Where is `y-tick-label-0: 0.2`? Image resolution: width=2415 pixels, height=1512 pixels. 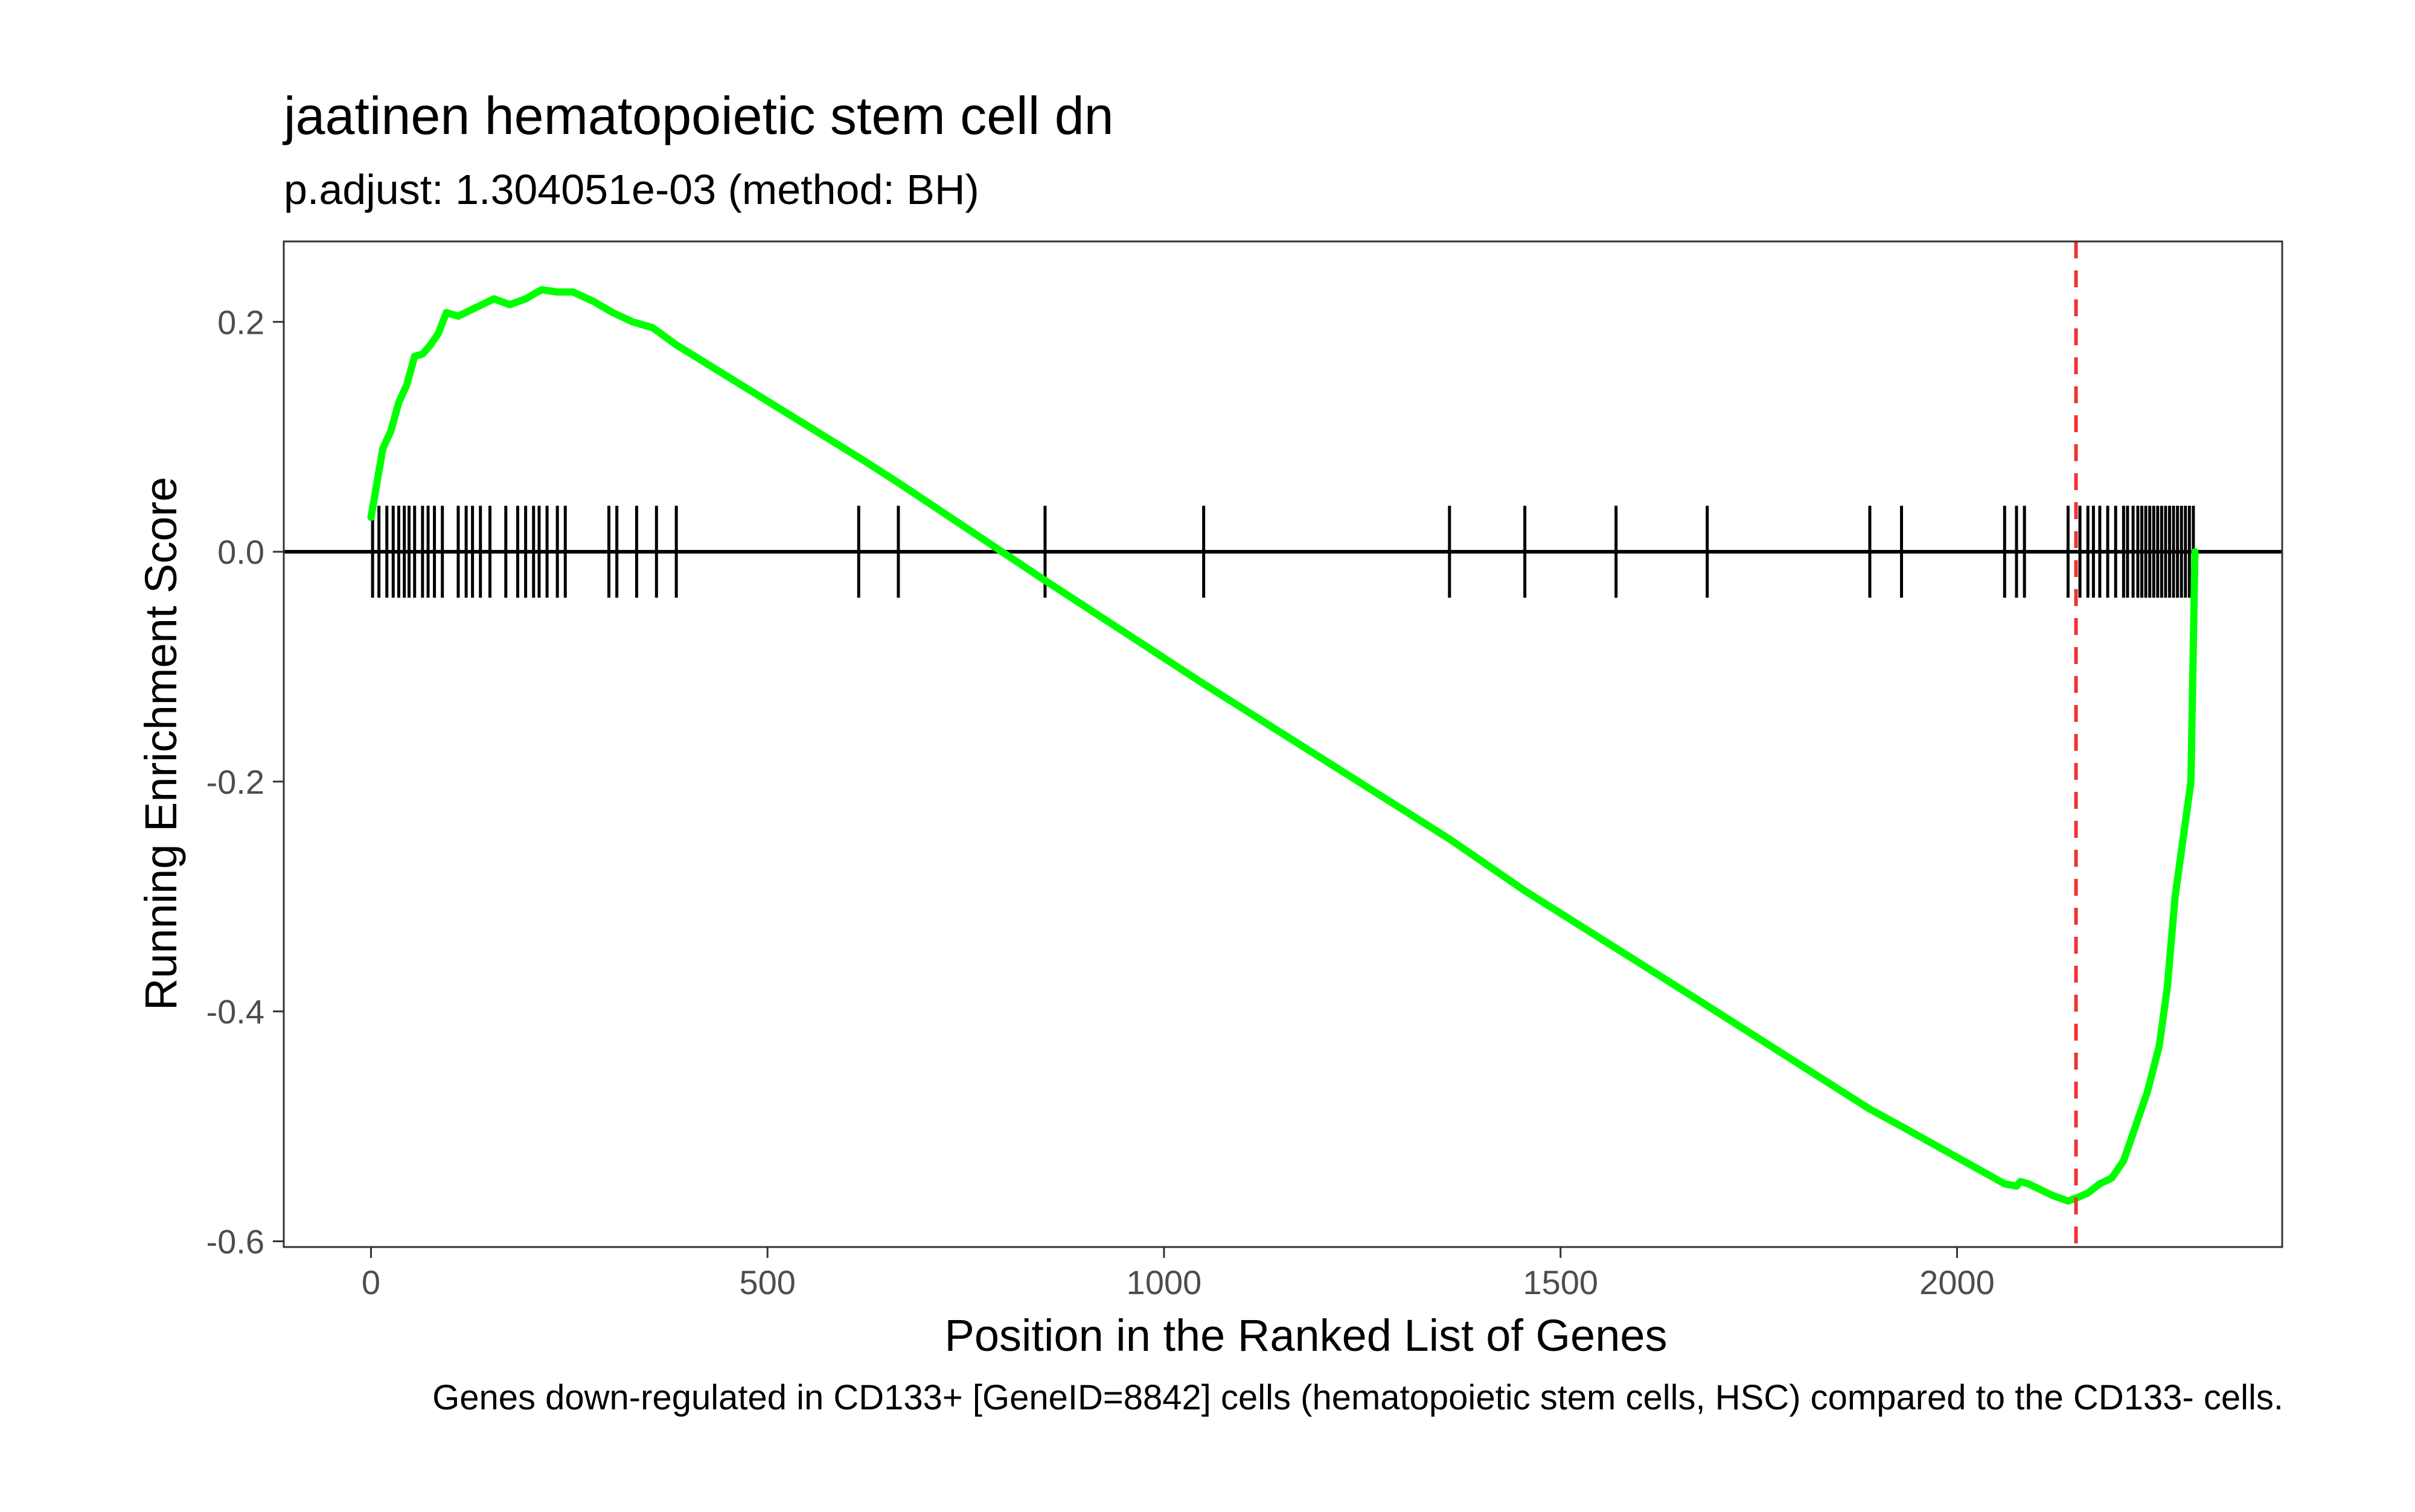
y-tick-label-0: 0.2 is located at coordinates (241, 322).